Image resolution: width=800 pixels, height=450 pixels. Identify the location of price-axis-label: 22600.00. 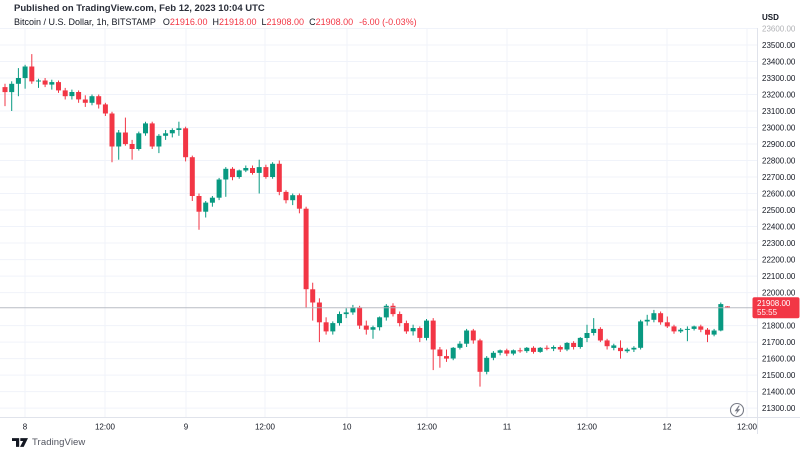
(779, 193).